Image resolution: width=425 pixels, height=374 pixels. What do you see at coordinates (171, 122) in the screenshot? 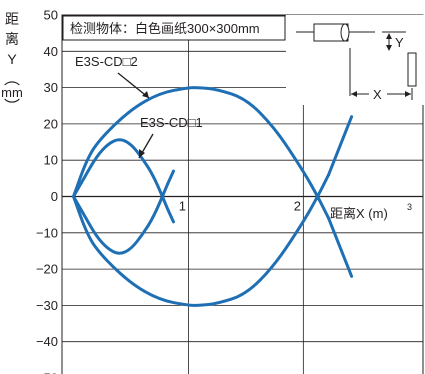
I see `series-1-label: E3S-CD□1` at bounding box center [171, 122].